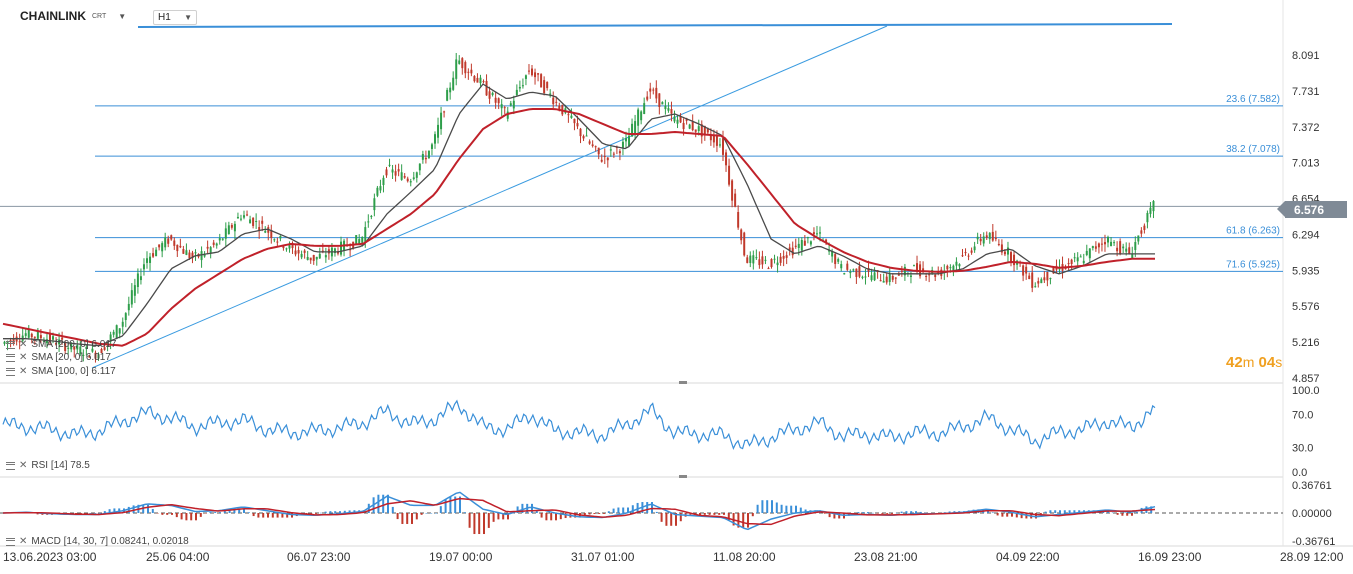 The image size is (1353, 574). I want to click on price-tick-label: 5.576, so click(1306, 307).